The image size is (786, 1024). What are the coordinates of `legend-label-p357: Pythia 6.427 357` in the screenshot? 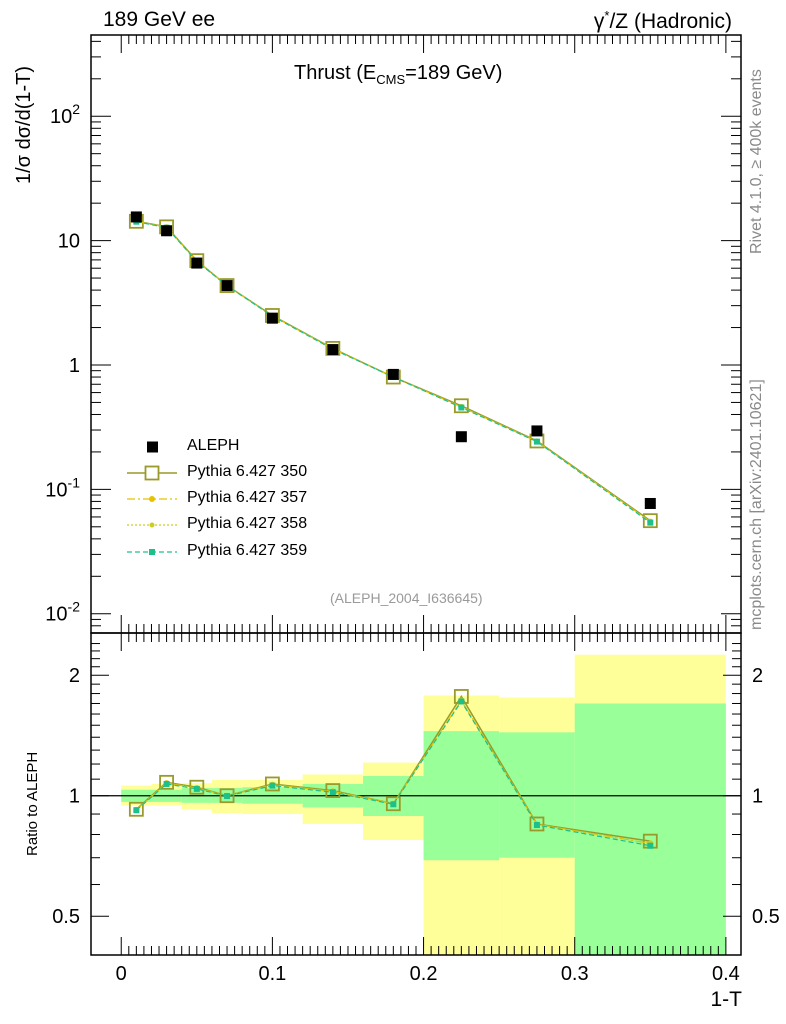 It's located at (247, 497).